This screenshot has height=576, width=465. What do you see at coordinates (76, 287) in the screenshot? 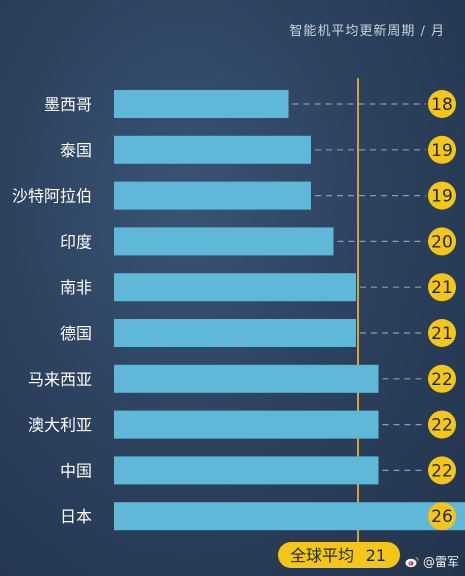
I see `category-label: 南非` at bounding box center [76, 287].